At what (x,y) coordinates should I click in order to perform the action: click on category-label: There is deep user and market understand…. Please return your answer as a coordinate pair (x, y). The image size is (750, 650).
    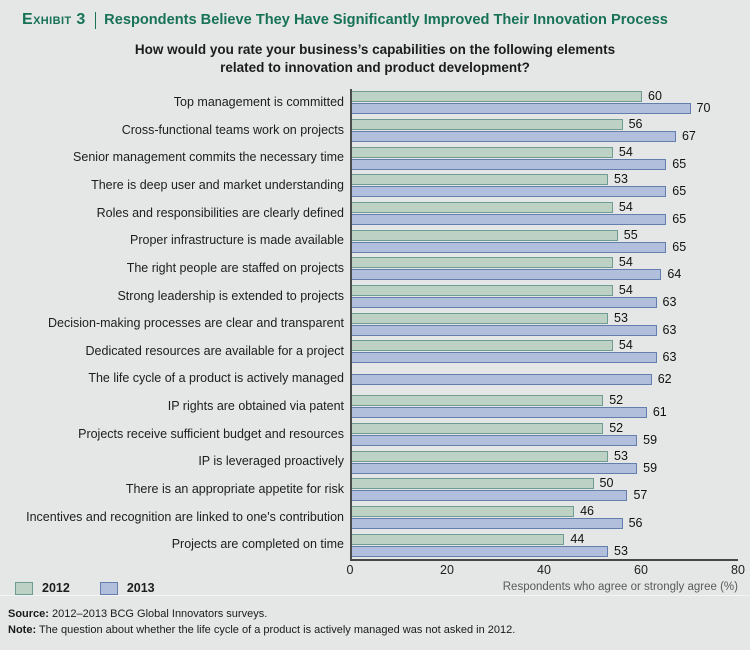
    Looking at the image, I should click on (217, 184).